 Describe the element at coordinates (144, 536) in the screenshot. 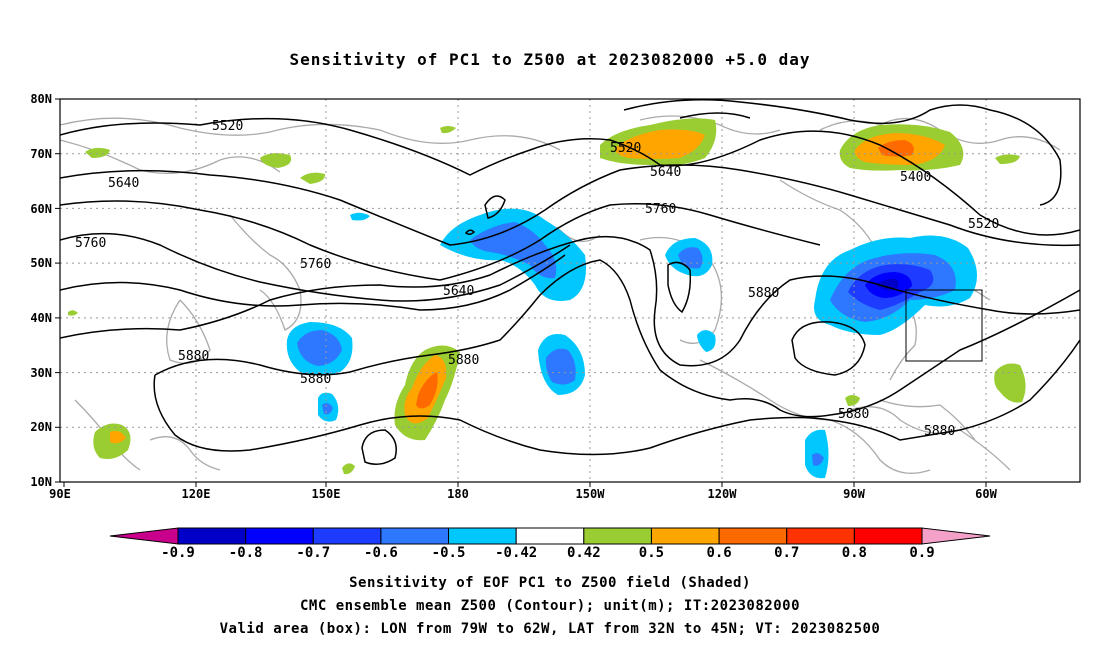

I see `colorbar-left-triangle` at that location.